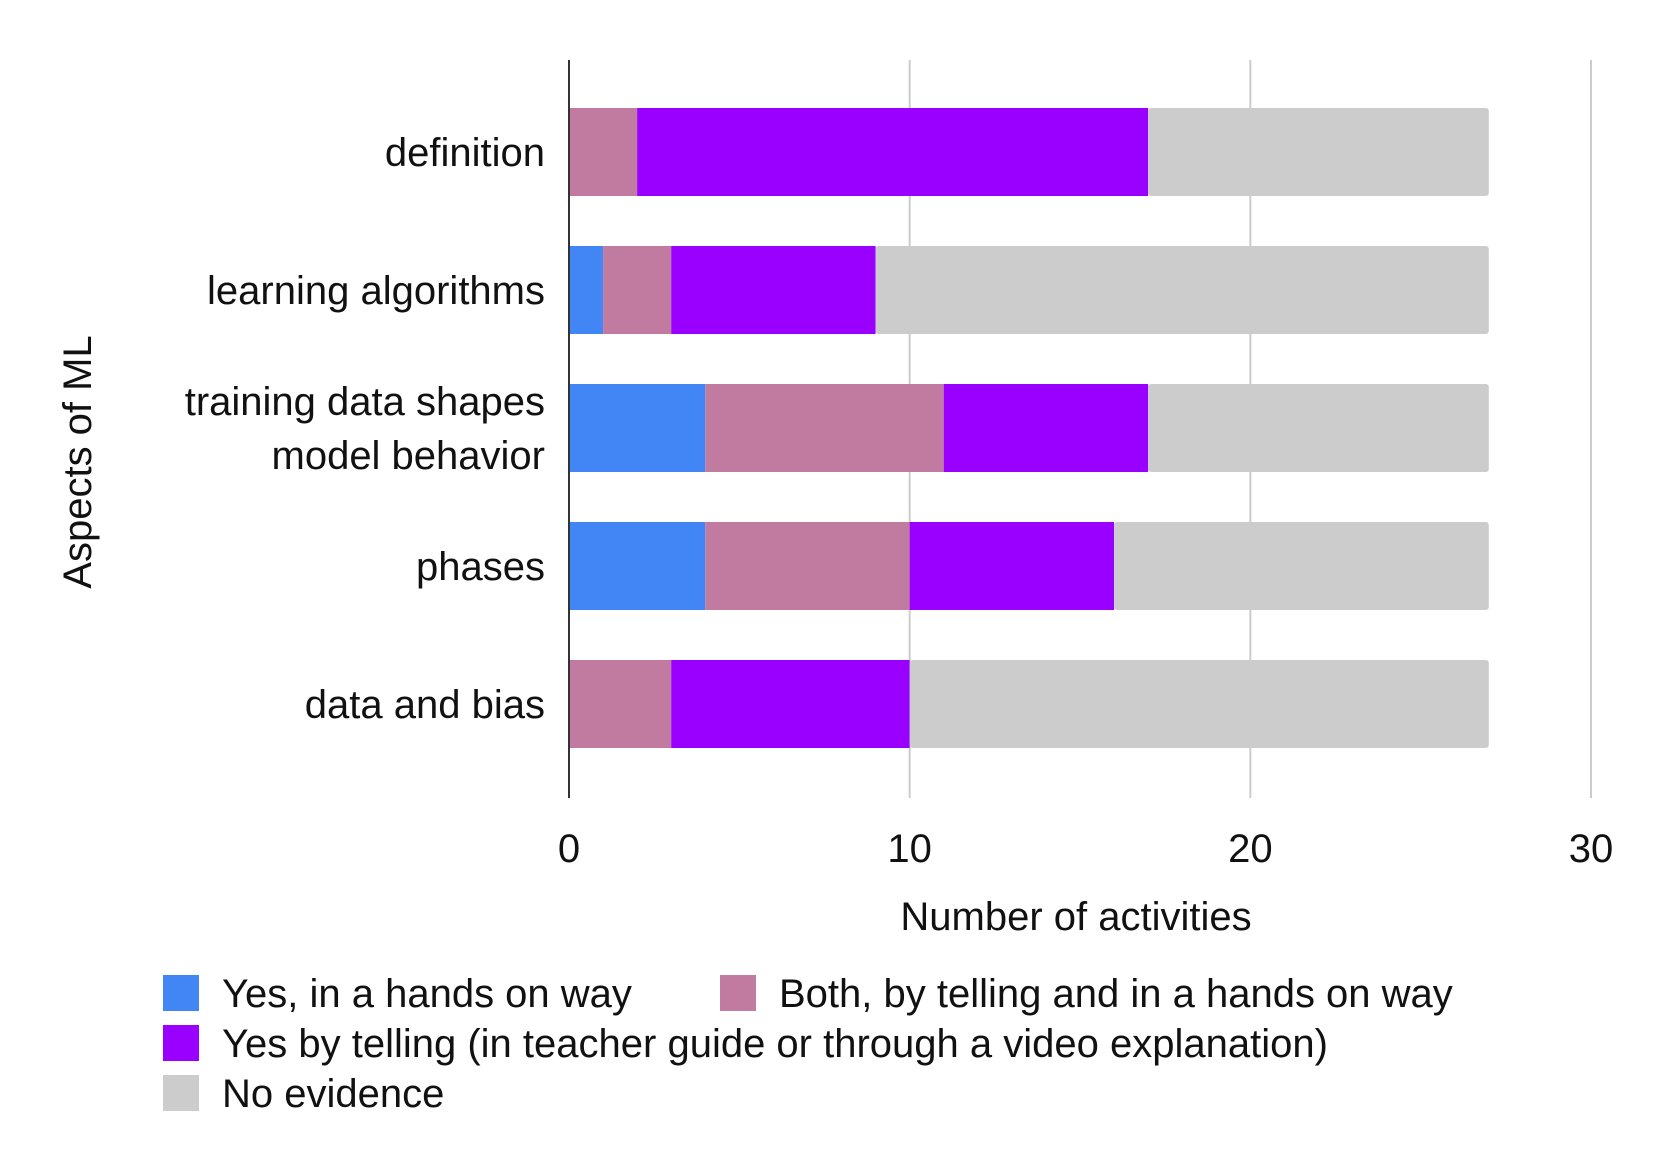  What do you see at coordinates (376, 291) in the screenshot?
I see `category-label: learning algorithms` at bounding box center [376, 291].